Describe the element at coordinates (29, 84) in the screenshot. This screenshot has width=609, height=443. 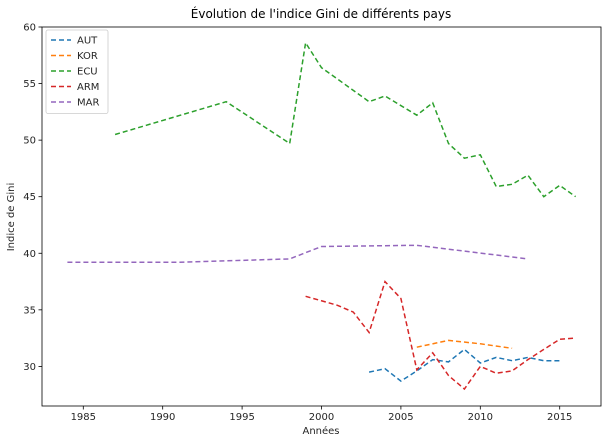
I see `y-tick-label: 55` at that location.